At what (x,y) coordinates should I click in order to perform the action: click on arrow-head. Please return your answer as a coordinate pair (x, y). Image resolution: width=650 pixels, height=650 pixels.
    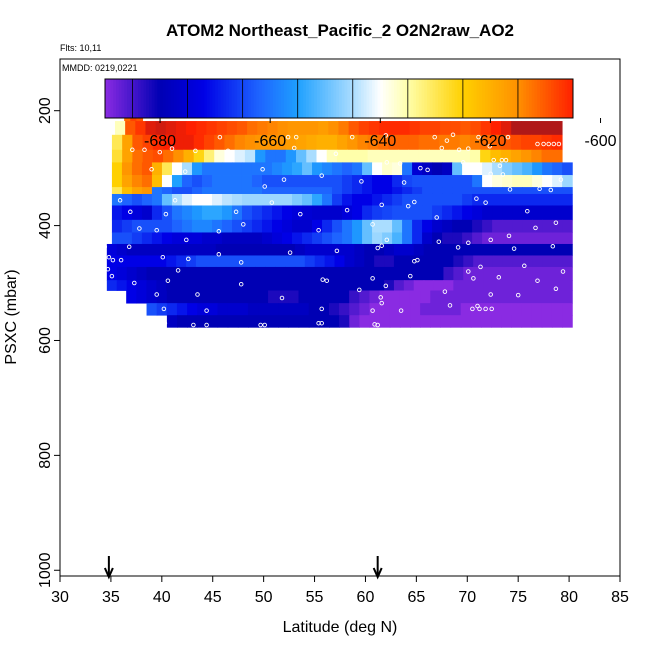
    Looking at the image, I should click on (108, 573).